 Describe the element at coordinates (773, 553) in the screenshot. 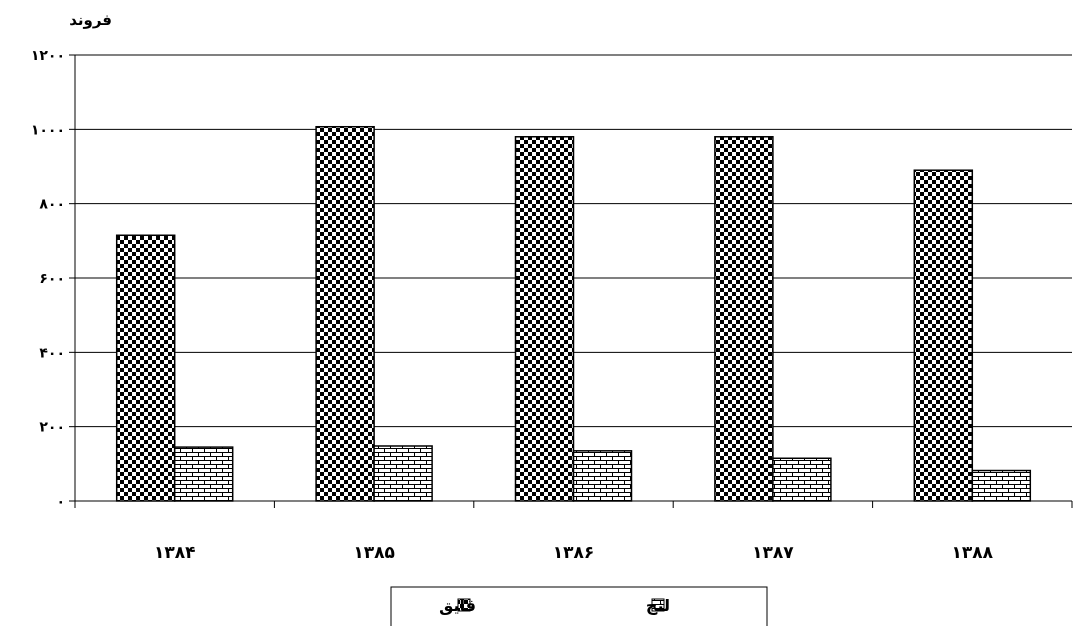

I see `x-tick-label: ۱۳۸۷` at that location.